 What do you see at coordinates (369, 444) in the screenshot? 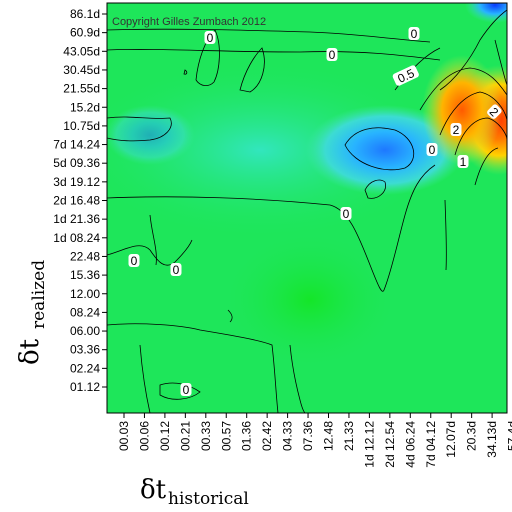
I see `x-tick-label: 1d 12.12` at bounding box center [369, 444].